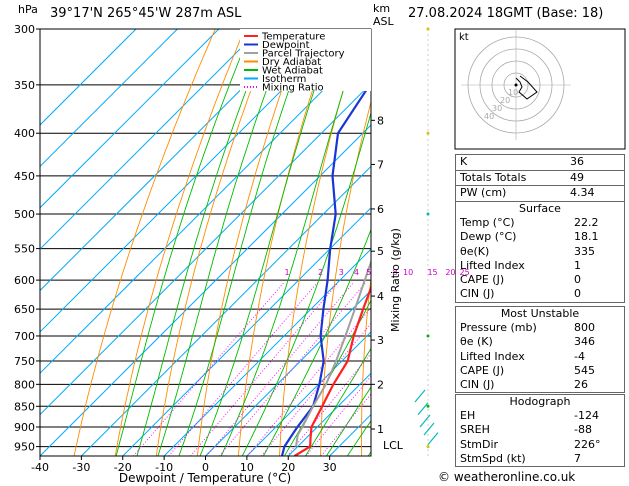 The height and width of the screenshot is (486, 629). I want to click on mixing-ratio-label: 15, so click(432, 272).